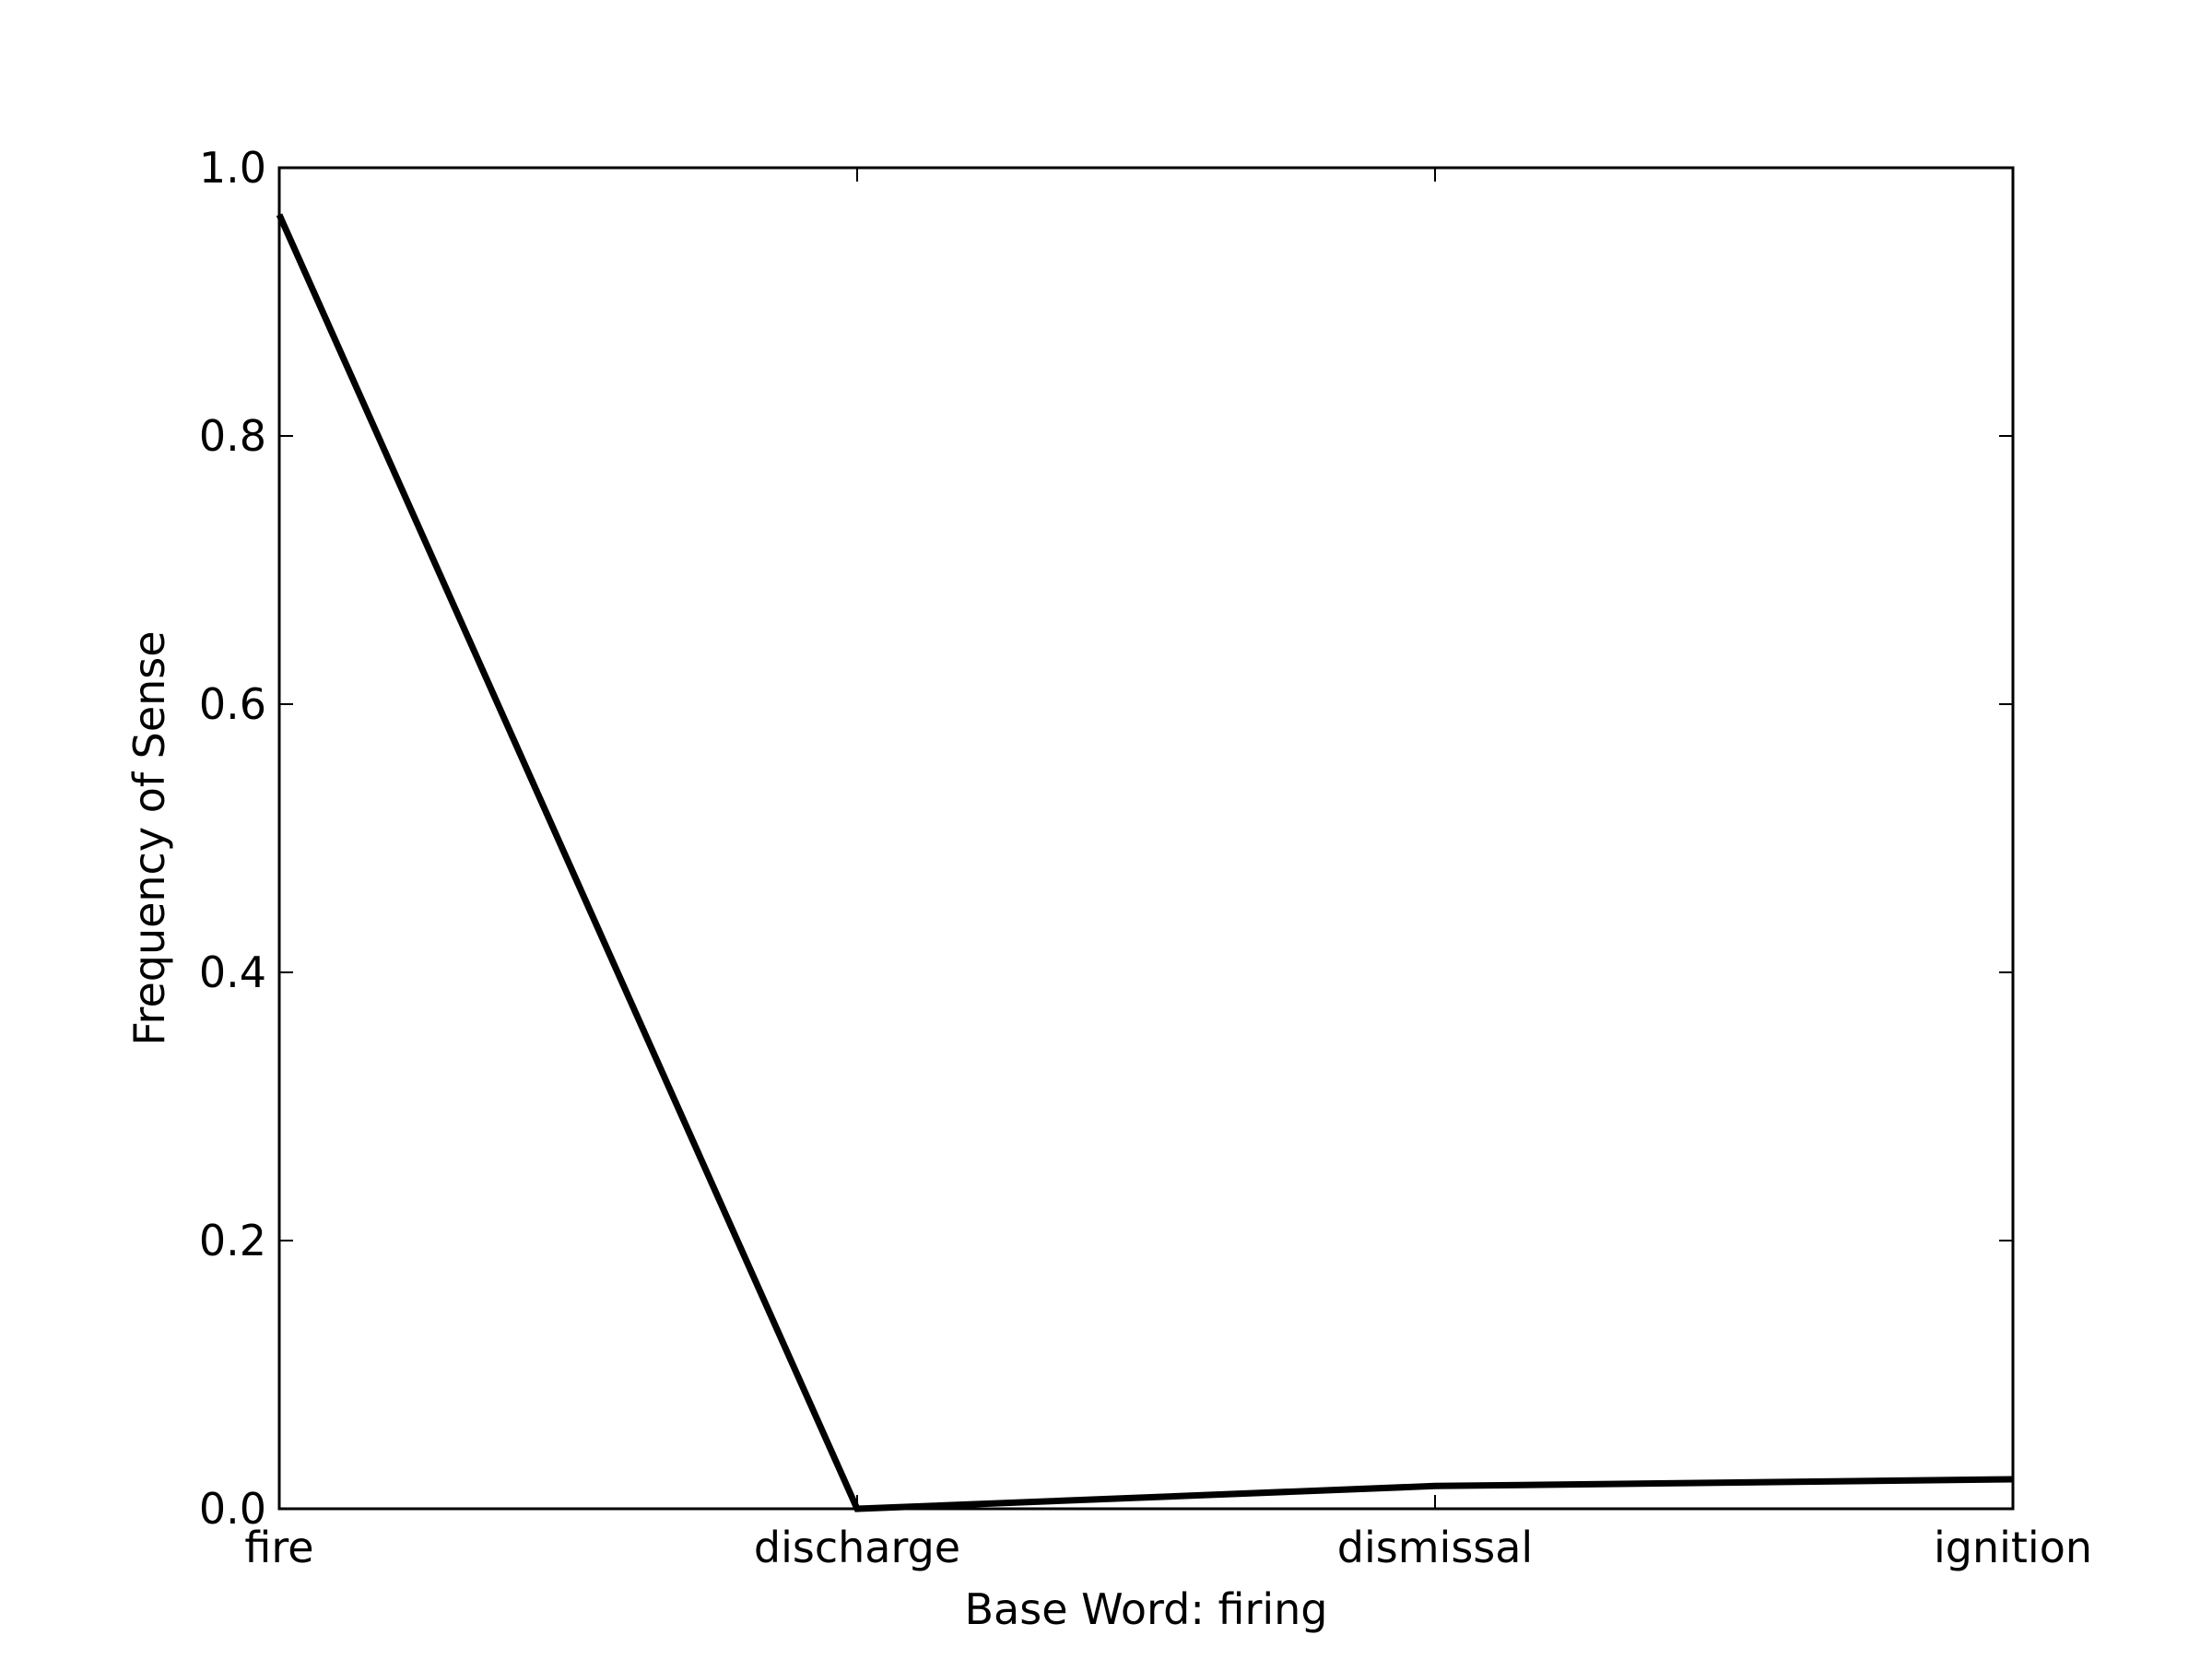  I want to click on y-tick-label: 1.0, so click(232, 168).